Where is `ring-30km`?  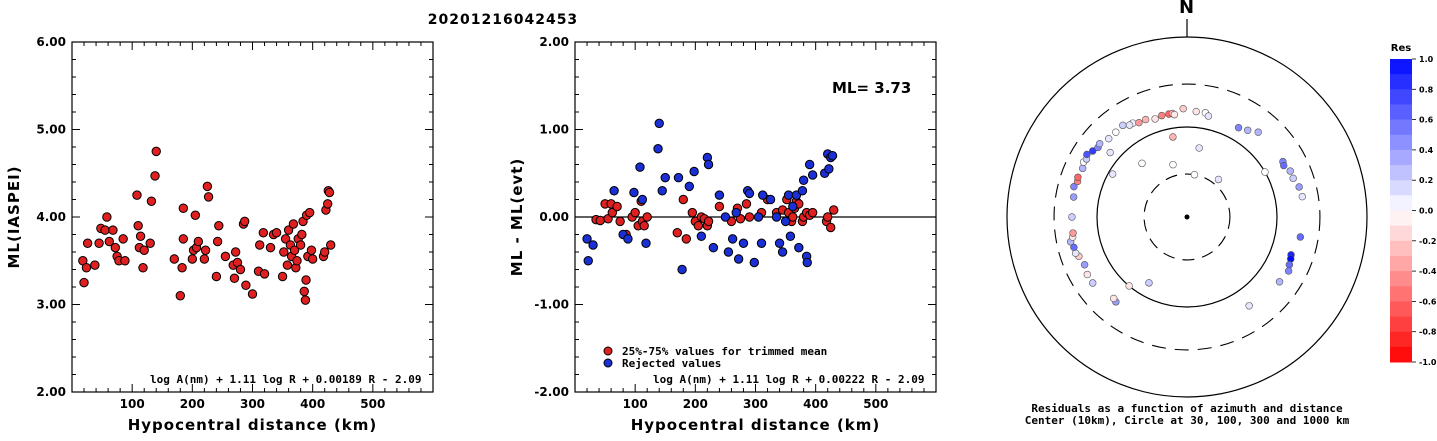 ring-30km is located at coordinates (1187, 217).